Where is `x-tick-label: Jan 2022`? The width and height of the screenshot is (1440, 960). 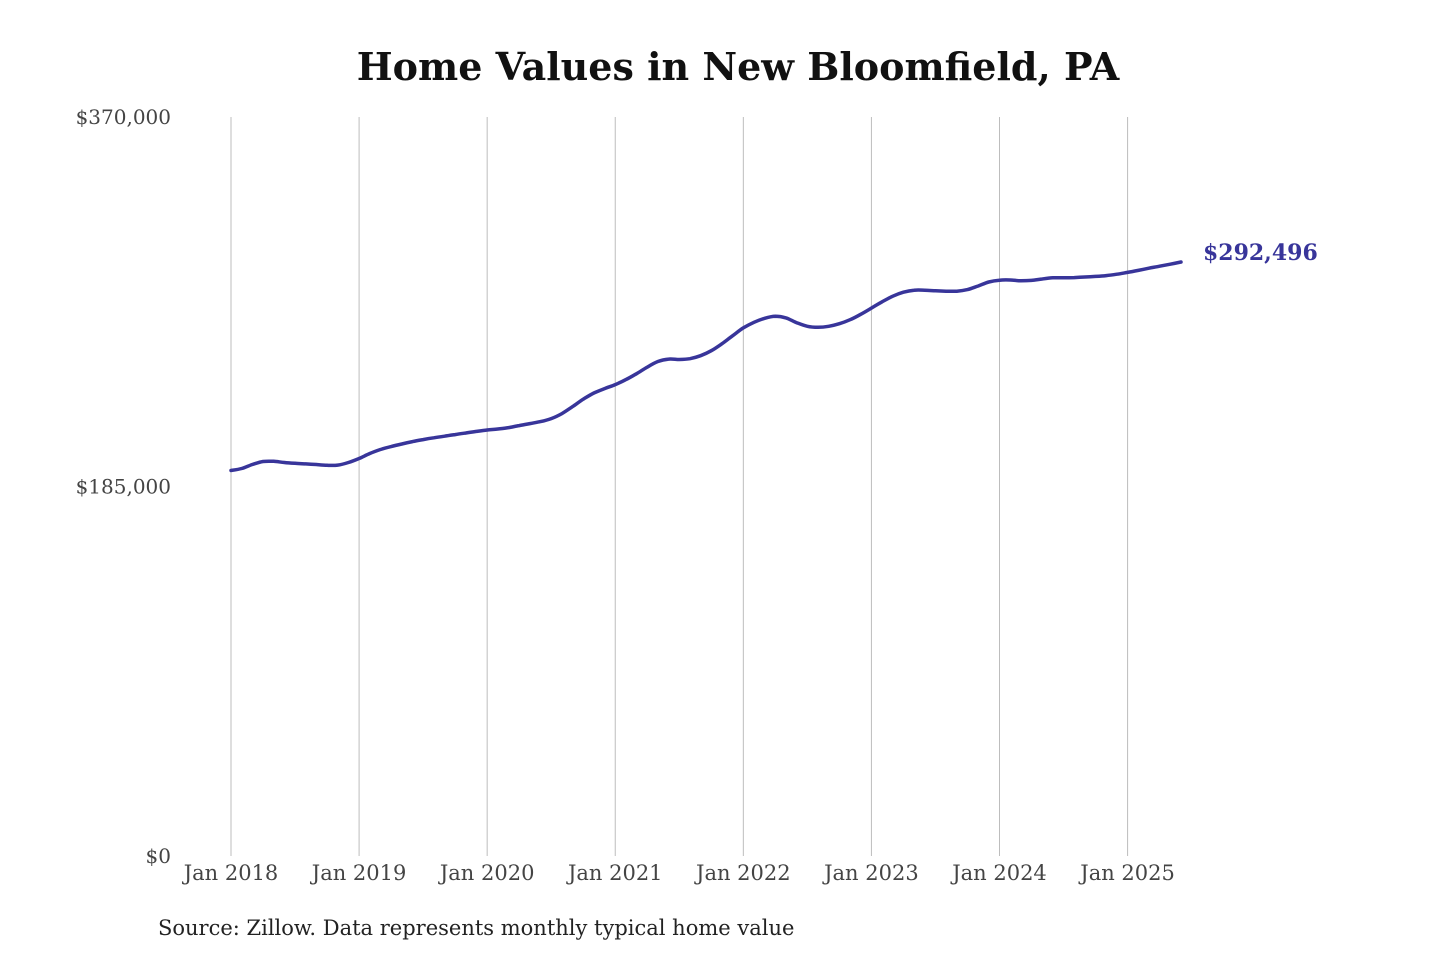
x-tick-label: Jan 2022 is located at coordinates (742, 873).